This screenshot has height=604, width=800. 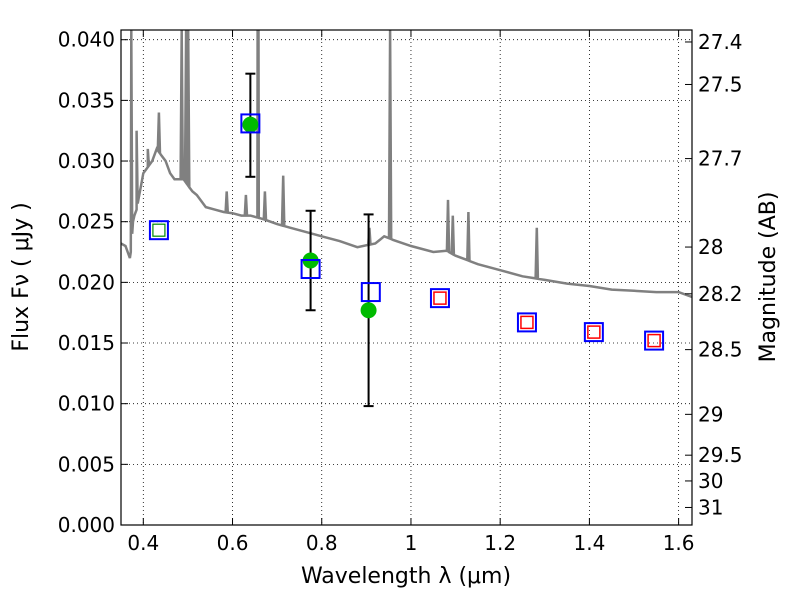 What do you see at coordinates (86, 525) in the screenshot?
I see `y-tick-label: 0.000` at bounding box center [86, 525].